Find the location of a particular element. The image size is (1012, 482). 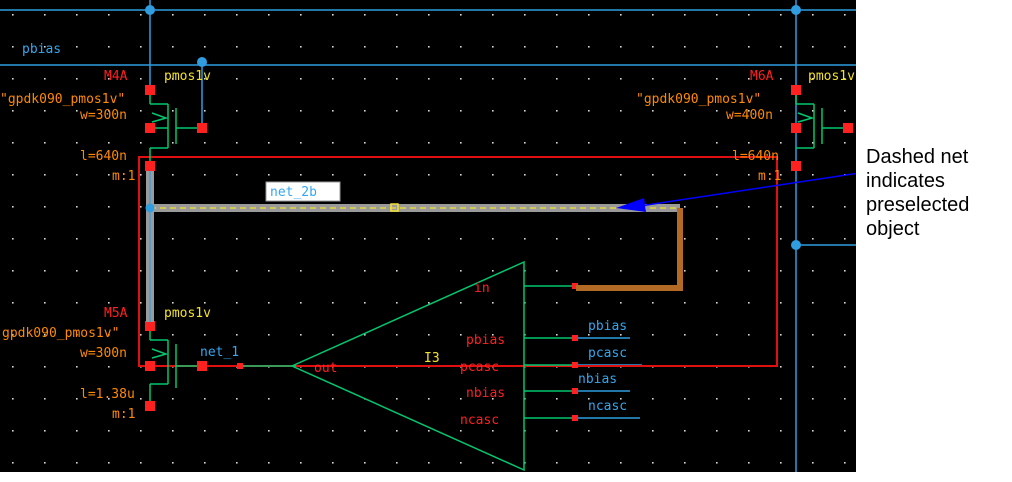

wire-label-pbias: pbias is located at coordinates (607, 326).